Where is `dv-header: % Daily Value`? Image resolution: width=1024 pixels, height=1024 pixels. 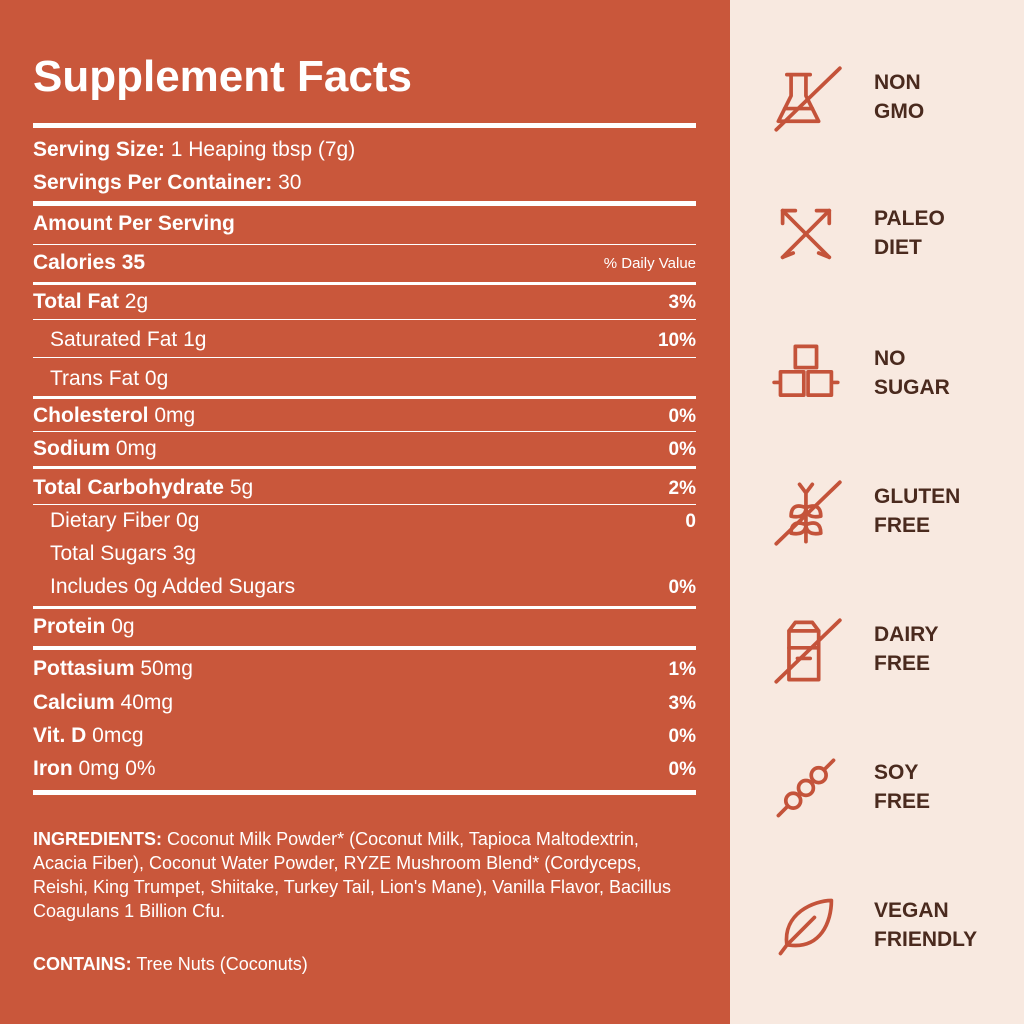 dv-header: % Daily Value is located at coordinates (649, 263).